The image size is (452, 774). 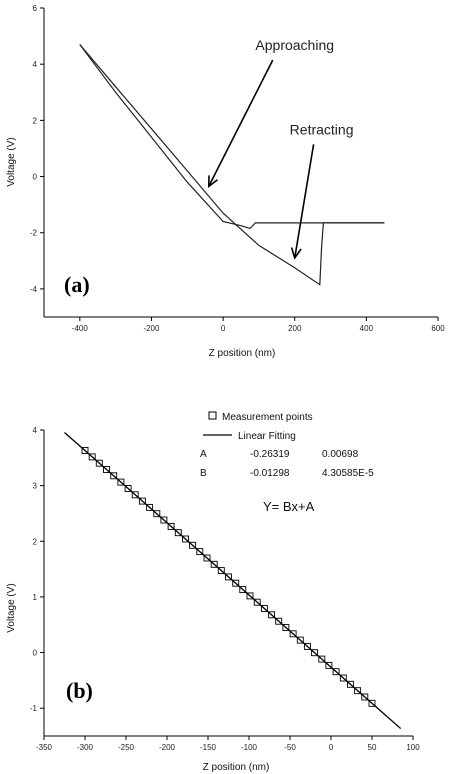 What do you see at coordinates (290, 747) in the screenshot?
I see `chart-b-x-tick-label: -50` at bounding box center [290, 747].